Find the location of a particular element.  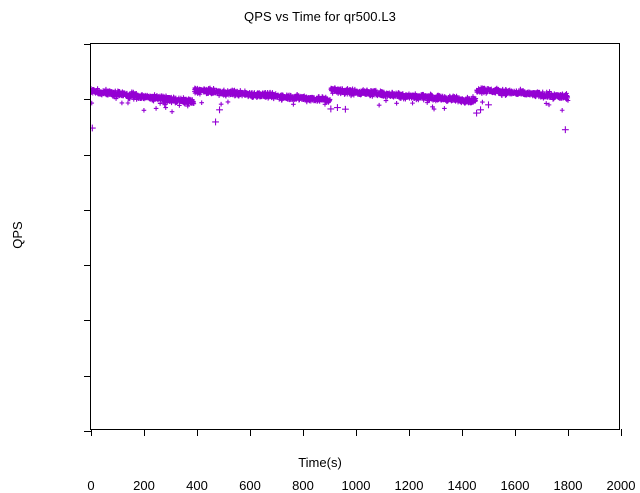

x-axis-tick-label: 2000 is located at coordinates (621, 485).